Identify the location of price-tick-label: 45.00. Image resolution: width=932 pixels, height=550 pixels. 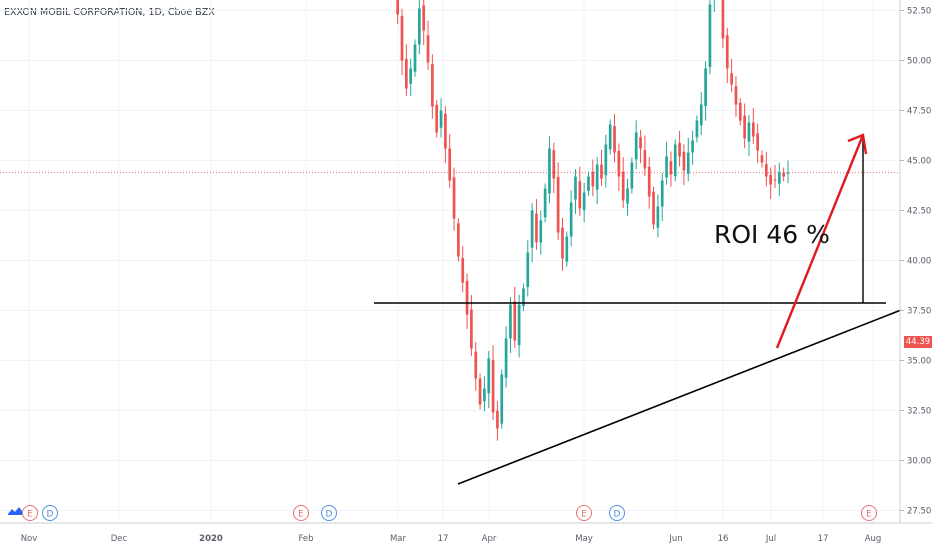
(919, 162).